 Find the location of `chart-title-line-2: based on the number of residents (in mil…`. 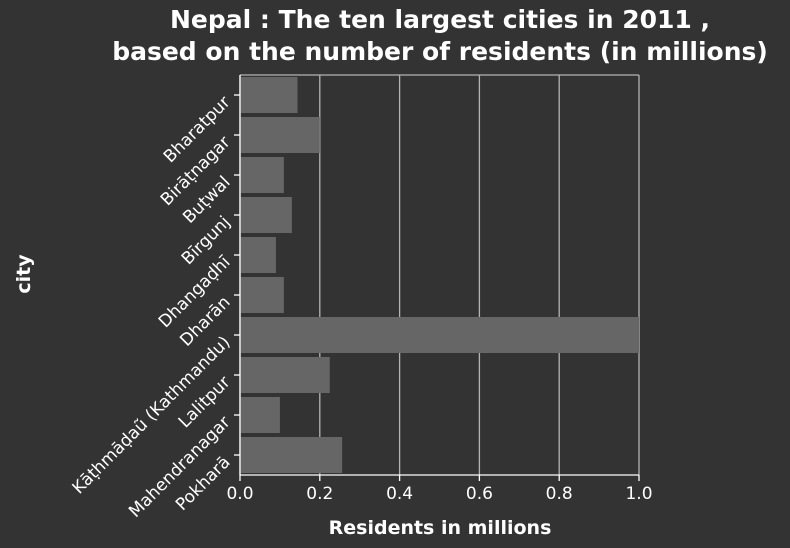

chart-title-line-2: based on the number of residents (in mil… is located at coordinates (440, 51).